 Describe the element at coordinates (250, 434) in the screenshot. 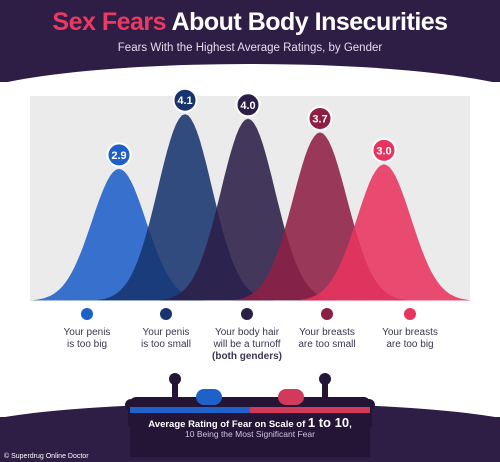

I see `footer-scale-note: 10 Being the Most Significant Fear` at that location.